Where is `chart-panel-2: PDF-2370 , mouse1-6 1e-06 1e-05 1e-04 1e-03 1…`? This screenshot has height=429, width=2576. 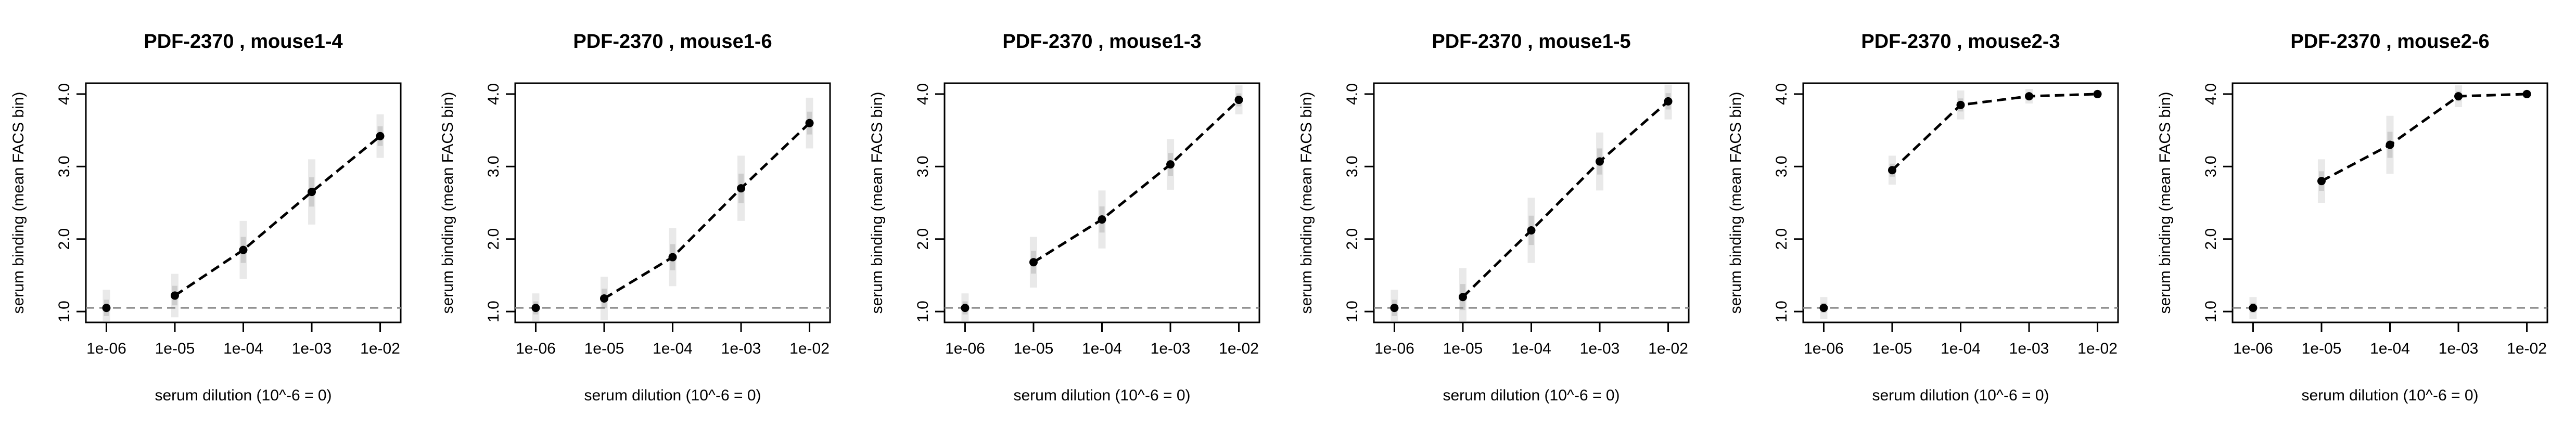 chart-panel-2: PDF-2370 , mouse1-6 1e-06 1e-05 1e-04 1e-03 1… is located at coordinates (635, 217).